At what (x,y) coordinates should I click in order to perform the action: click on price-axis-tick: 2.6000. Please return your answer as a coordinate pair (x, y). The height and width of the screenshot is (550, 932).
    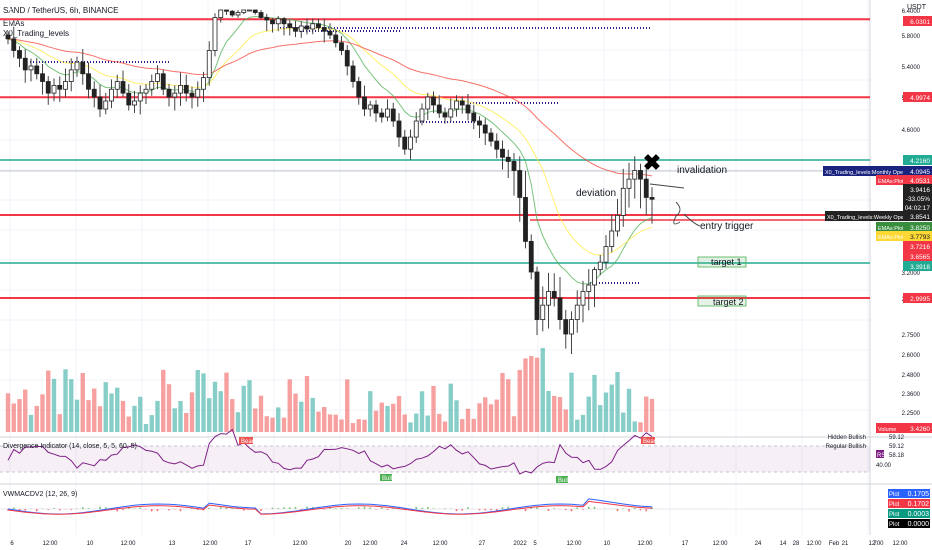
    Looking at the image, I should click on (911, 356).